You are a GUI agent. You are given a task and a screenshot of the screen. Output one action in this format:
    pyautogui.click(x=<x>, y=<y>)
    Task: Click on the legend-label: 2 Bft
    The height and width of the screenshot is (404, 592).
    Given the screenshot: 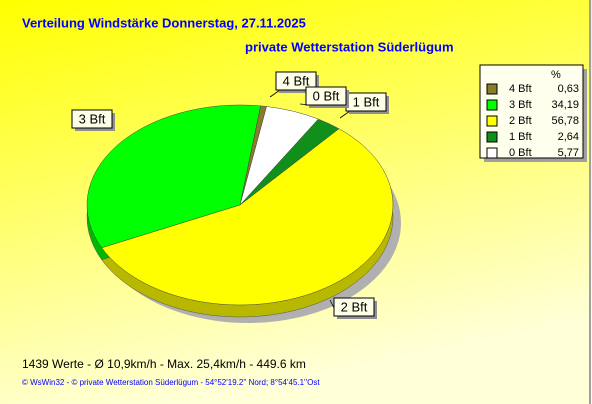 What is the action you would take?
    pyautogui.click(x=520, y=121)
    